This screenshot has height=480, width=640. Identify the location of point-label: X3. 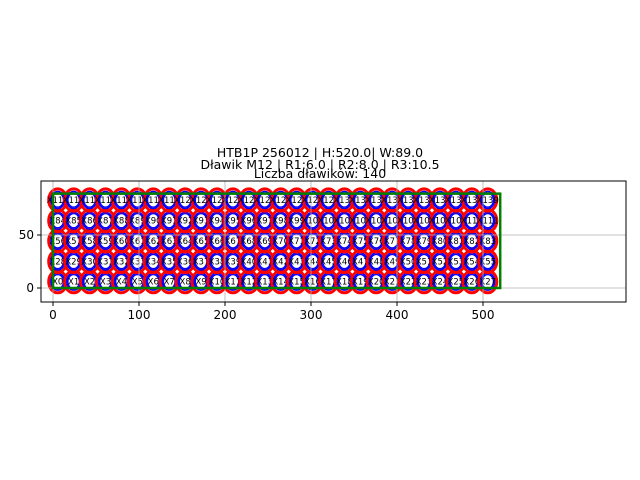
(105, 283).